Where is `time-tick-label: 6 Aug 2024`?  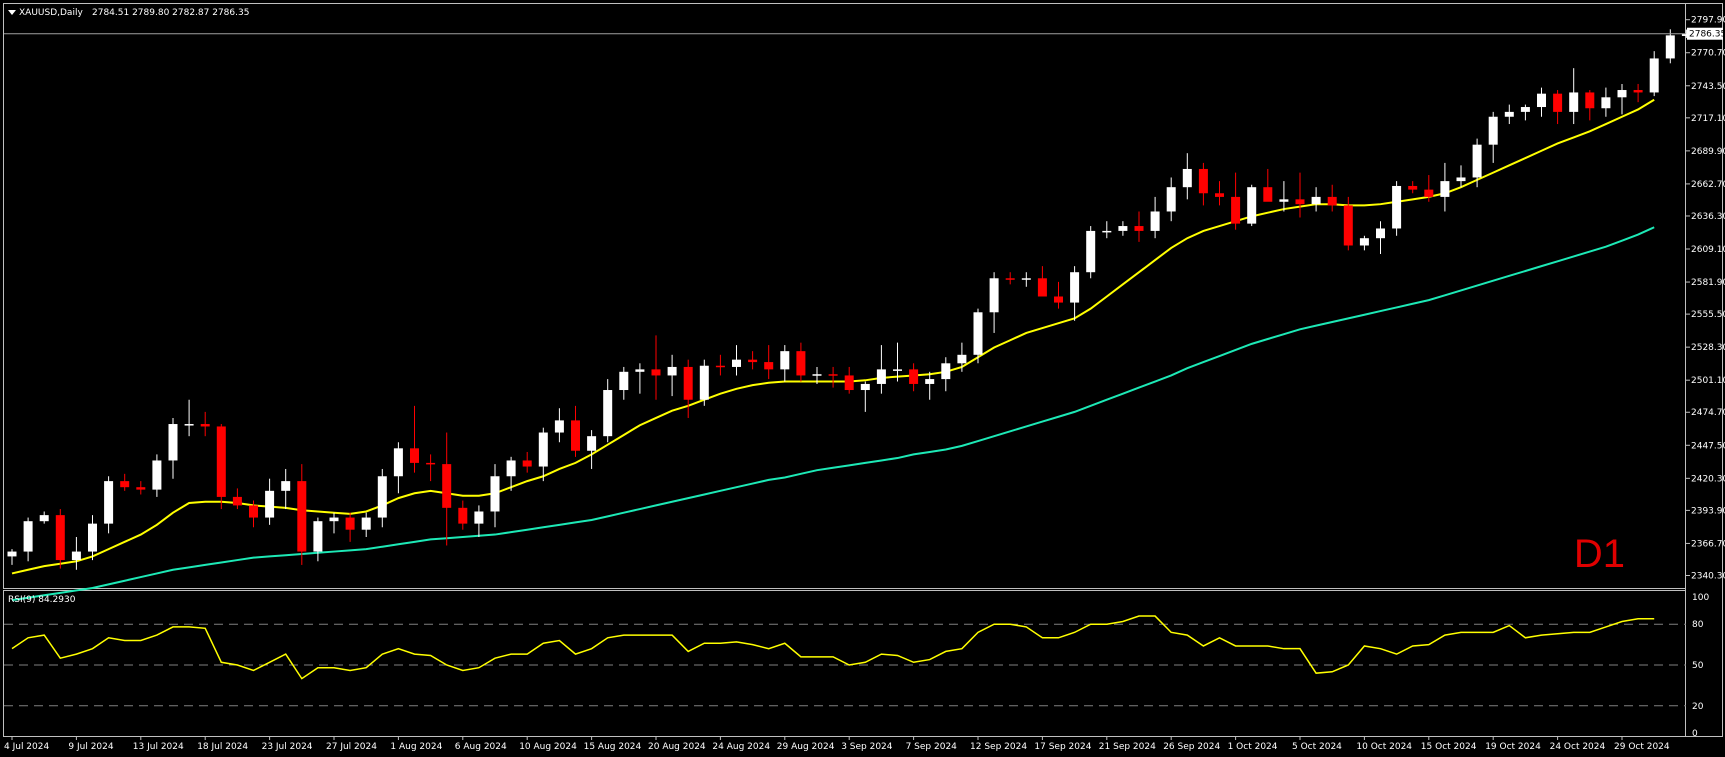 time-tick-label: 6 Aug 2024 is located at coordinates (481, 747).